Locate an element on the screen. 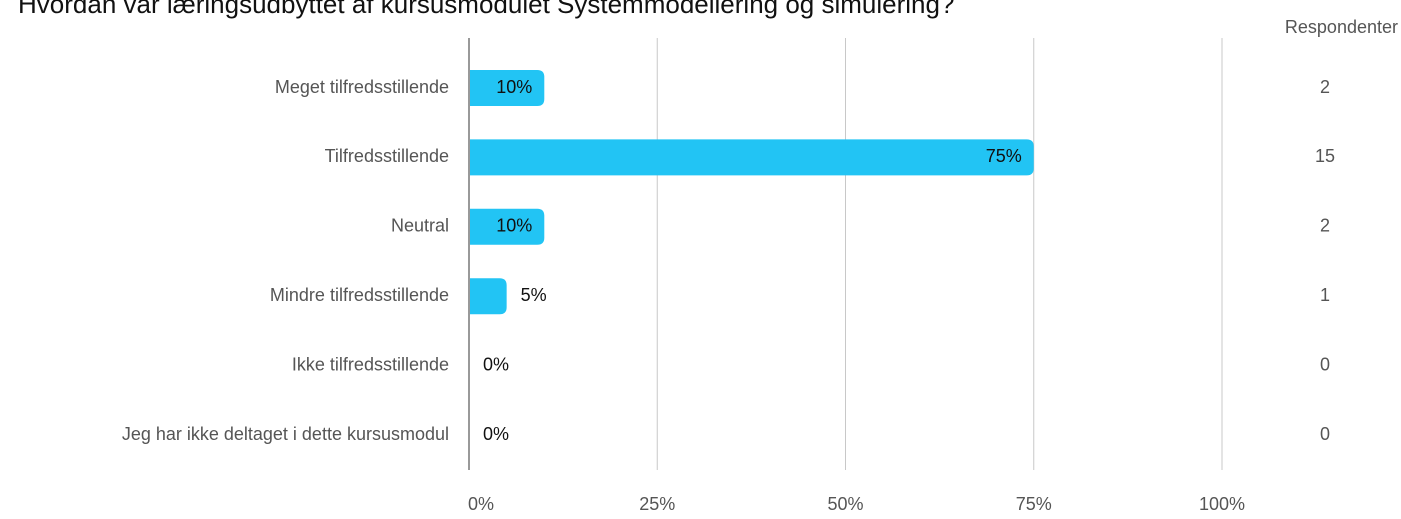 The image size is (1401, 519). y-tick-label: Mindre tilfredsstillende is located at coordinates (359, 295).